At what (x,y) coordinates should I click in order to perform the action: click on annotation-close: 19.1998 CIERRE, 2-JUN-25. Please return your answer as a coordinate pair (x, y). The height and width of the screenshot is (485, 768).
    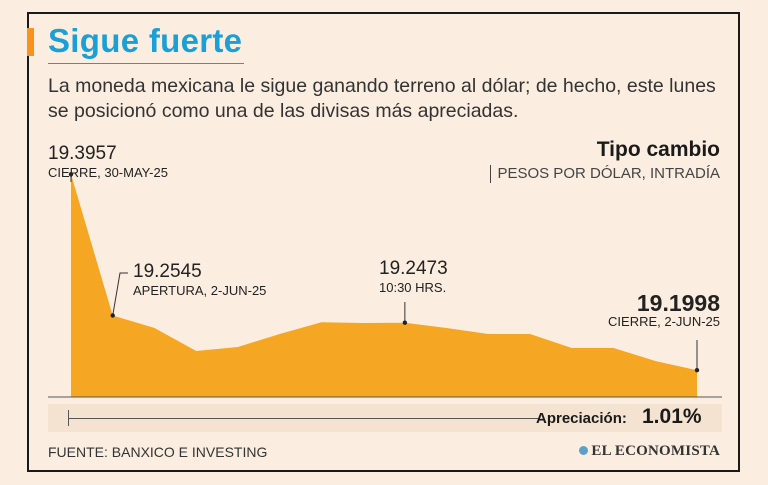
    Looking at the image, I should click on (664, 311).